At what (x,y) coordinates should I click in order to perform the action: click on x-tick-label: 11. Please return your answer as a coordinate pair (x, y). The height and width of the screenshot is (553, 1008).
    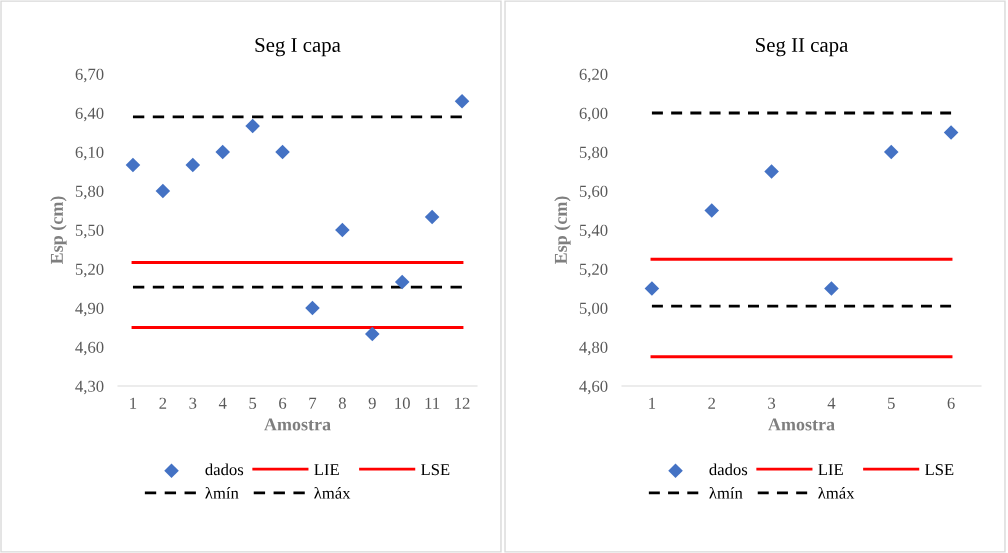
    Looking at the image, I should click on (432, 403).